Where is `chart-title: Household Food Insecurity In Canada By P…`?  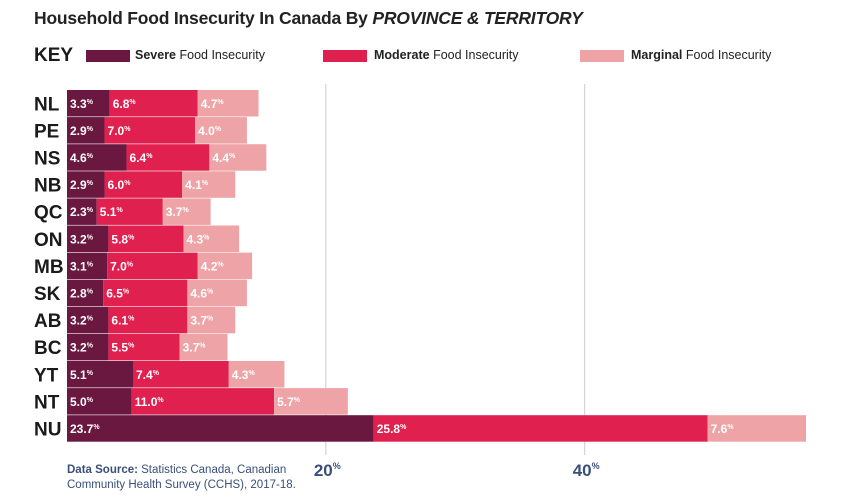
chart-title: Household Food Insecurity In Canada By P… is located at coordinates (308, 18).